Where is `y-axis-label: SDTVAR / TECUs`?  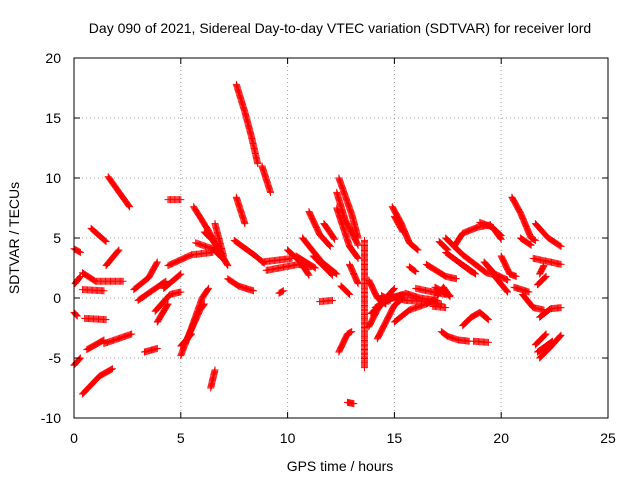
y-axis-label: SDTVAR / TECUs is located at coordinates (14, 238).